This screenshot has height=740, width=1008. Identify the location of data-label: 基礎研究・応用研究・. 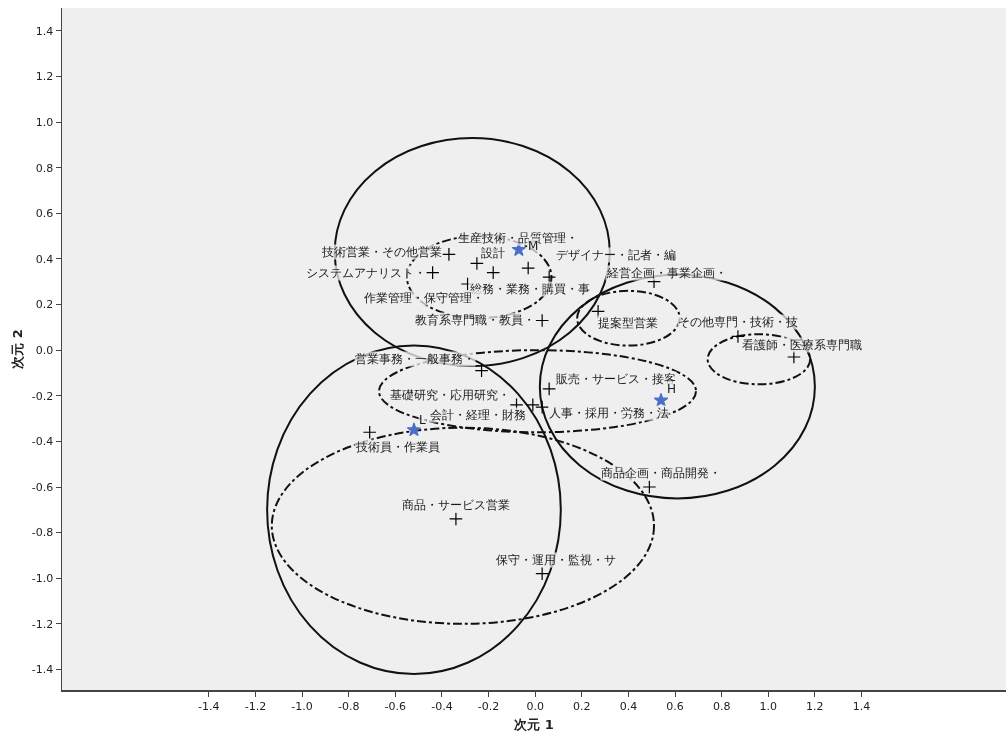
(450, 395).